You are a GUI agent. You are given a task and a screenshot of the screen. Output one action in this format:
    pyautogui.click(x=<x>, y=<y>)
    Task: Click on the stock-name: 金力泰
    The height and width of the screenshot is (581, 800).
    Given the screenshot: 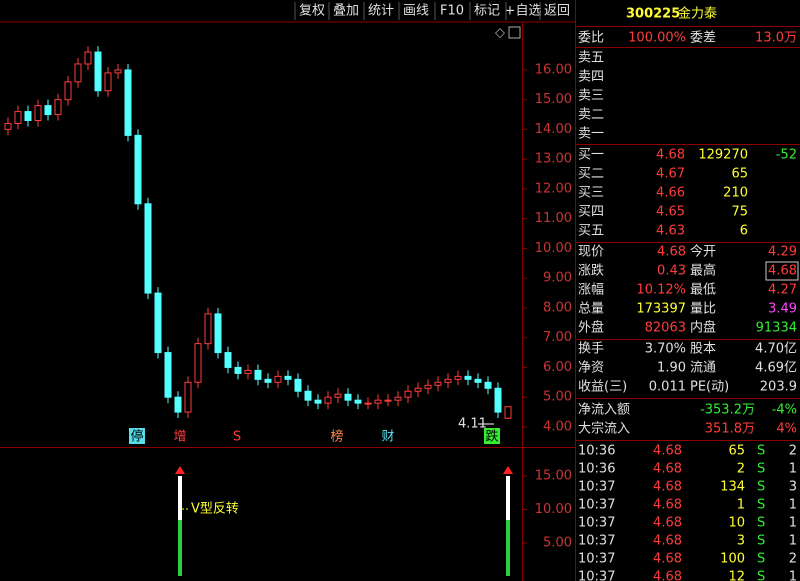 What is the action you would take?
    pyautogui.click(x=697, y=14)
    